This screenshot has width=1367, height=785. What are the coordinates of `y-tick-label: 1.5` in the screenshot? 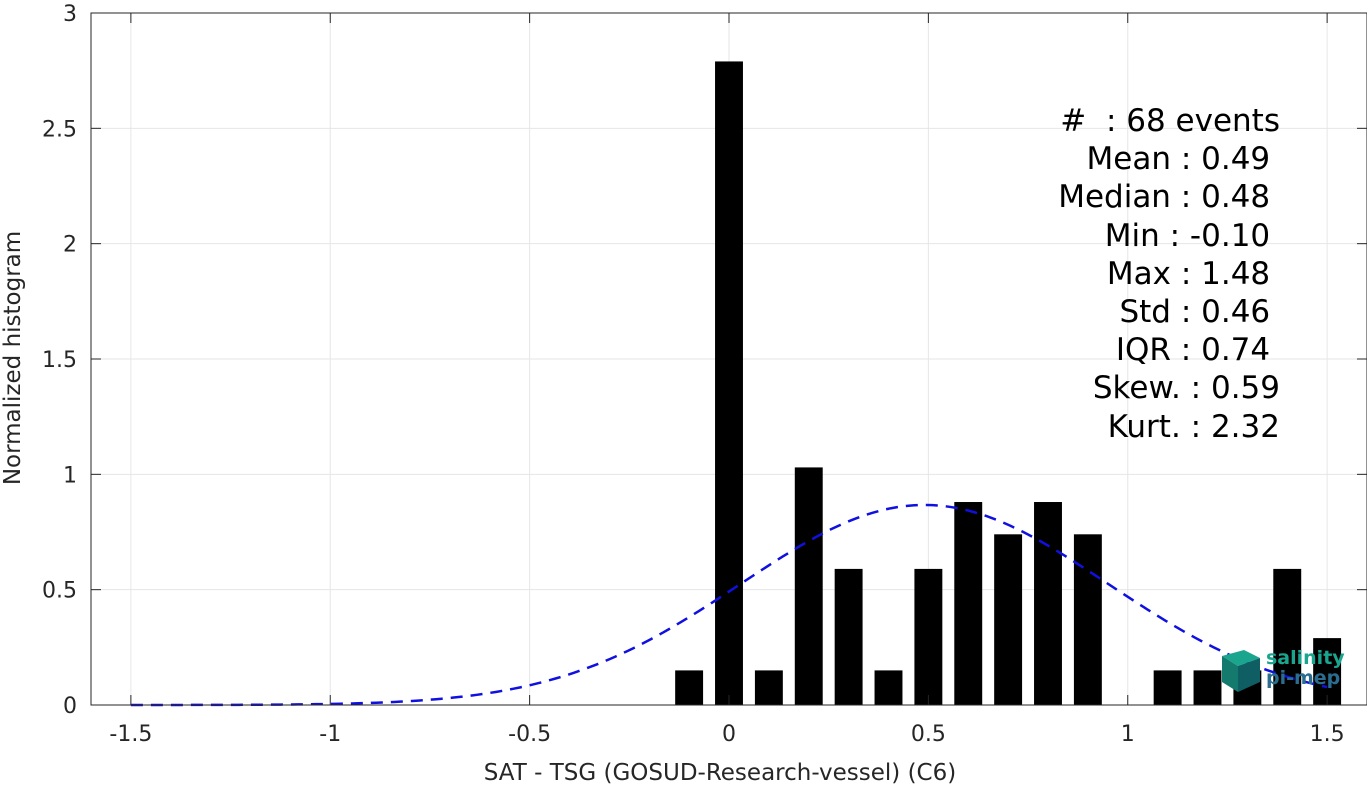 It's located at (59, 360).